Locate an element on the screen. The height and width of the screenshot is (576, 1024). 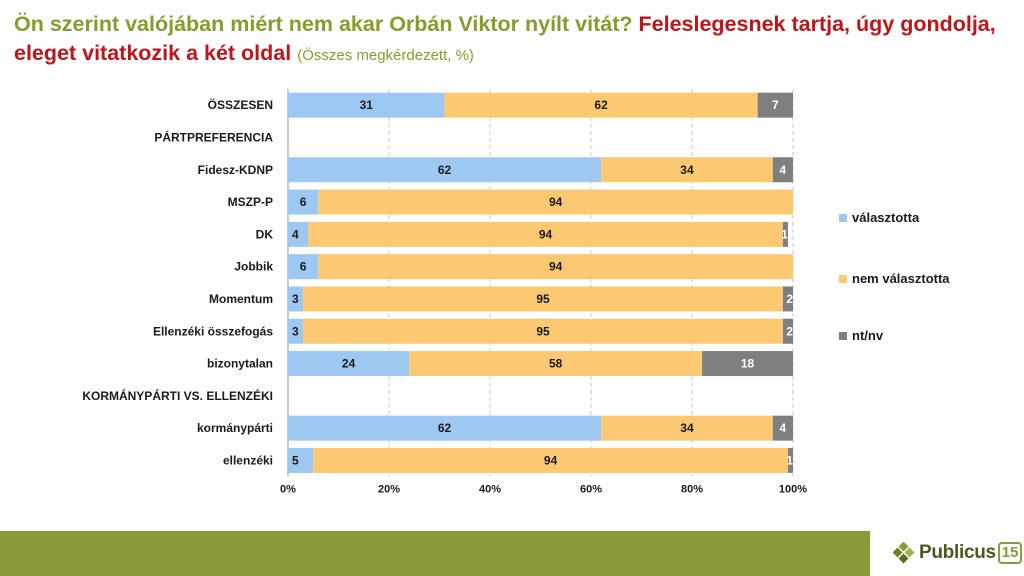
category-label: MSZP-P is located at coordinates (250, 202).